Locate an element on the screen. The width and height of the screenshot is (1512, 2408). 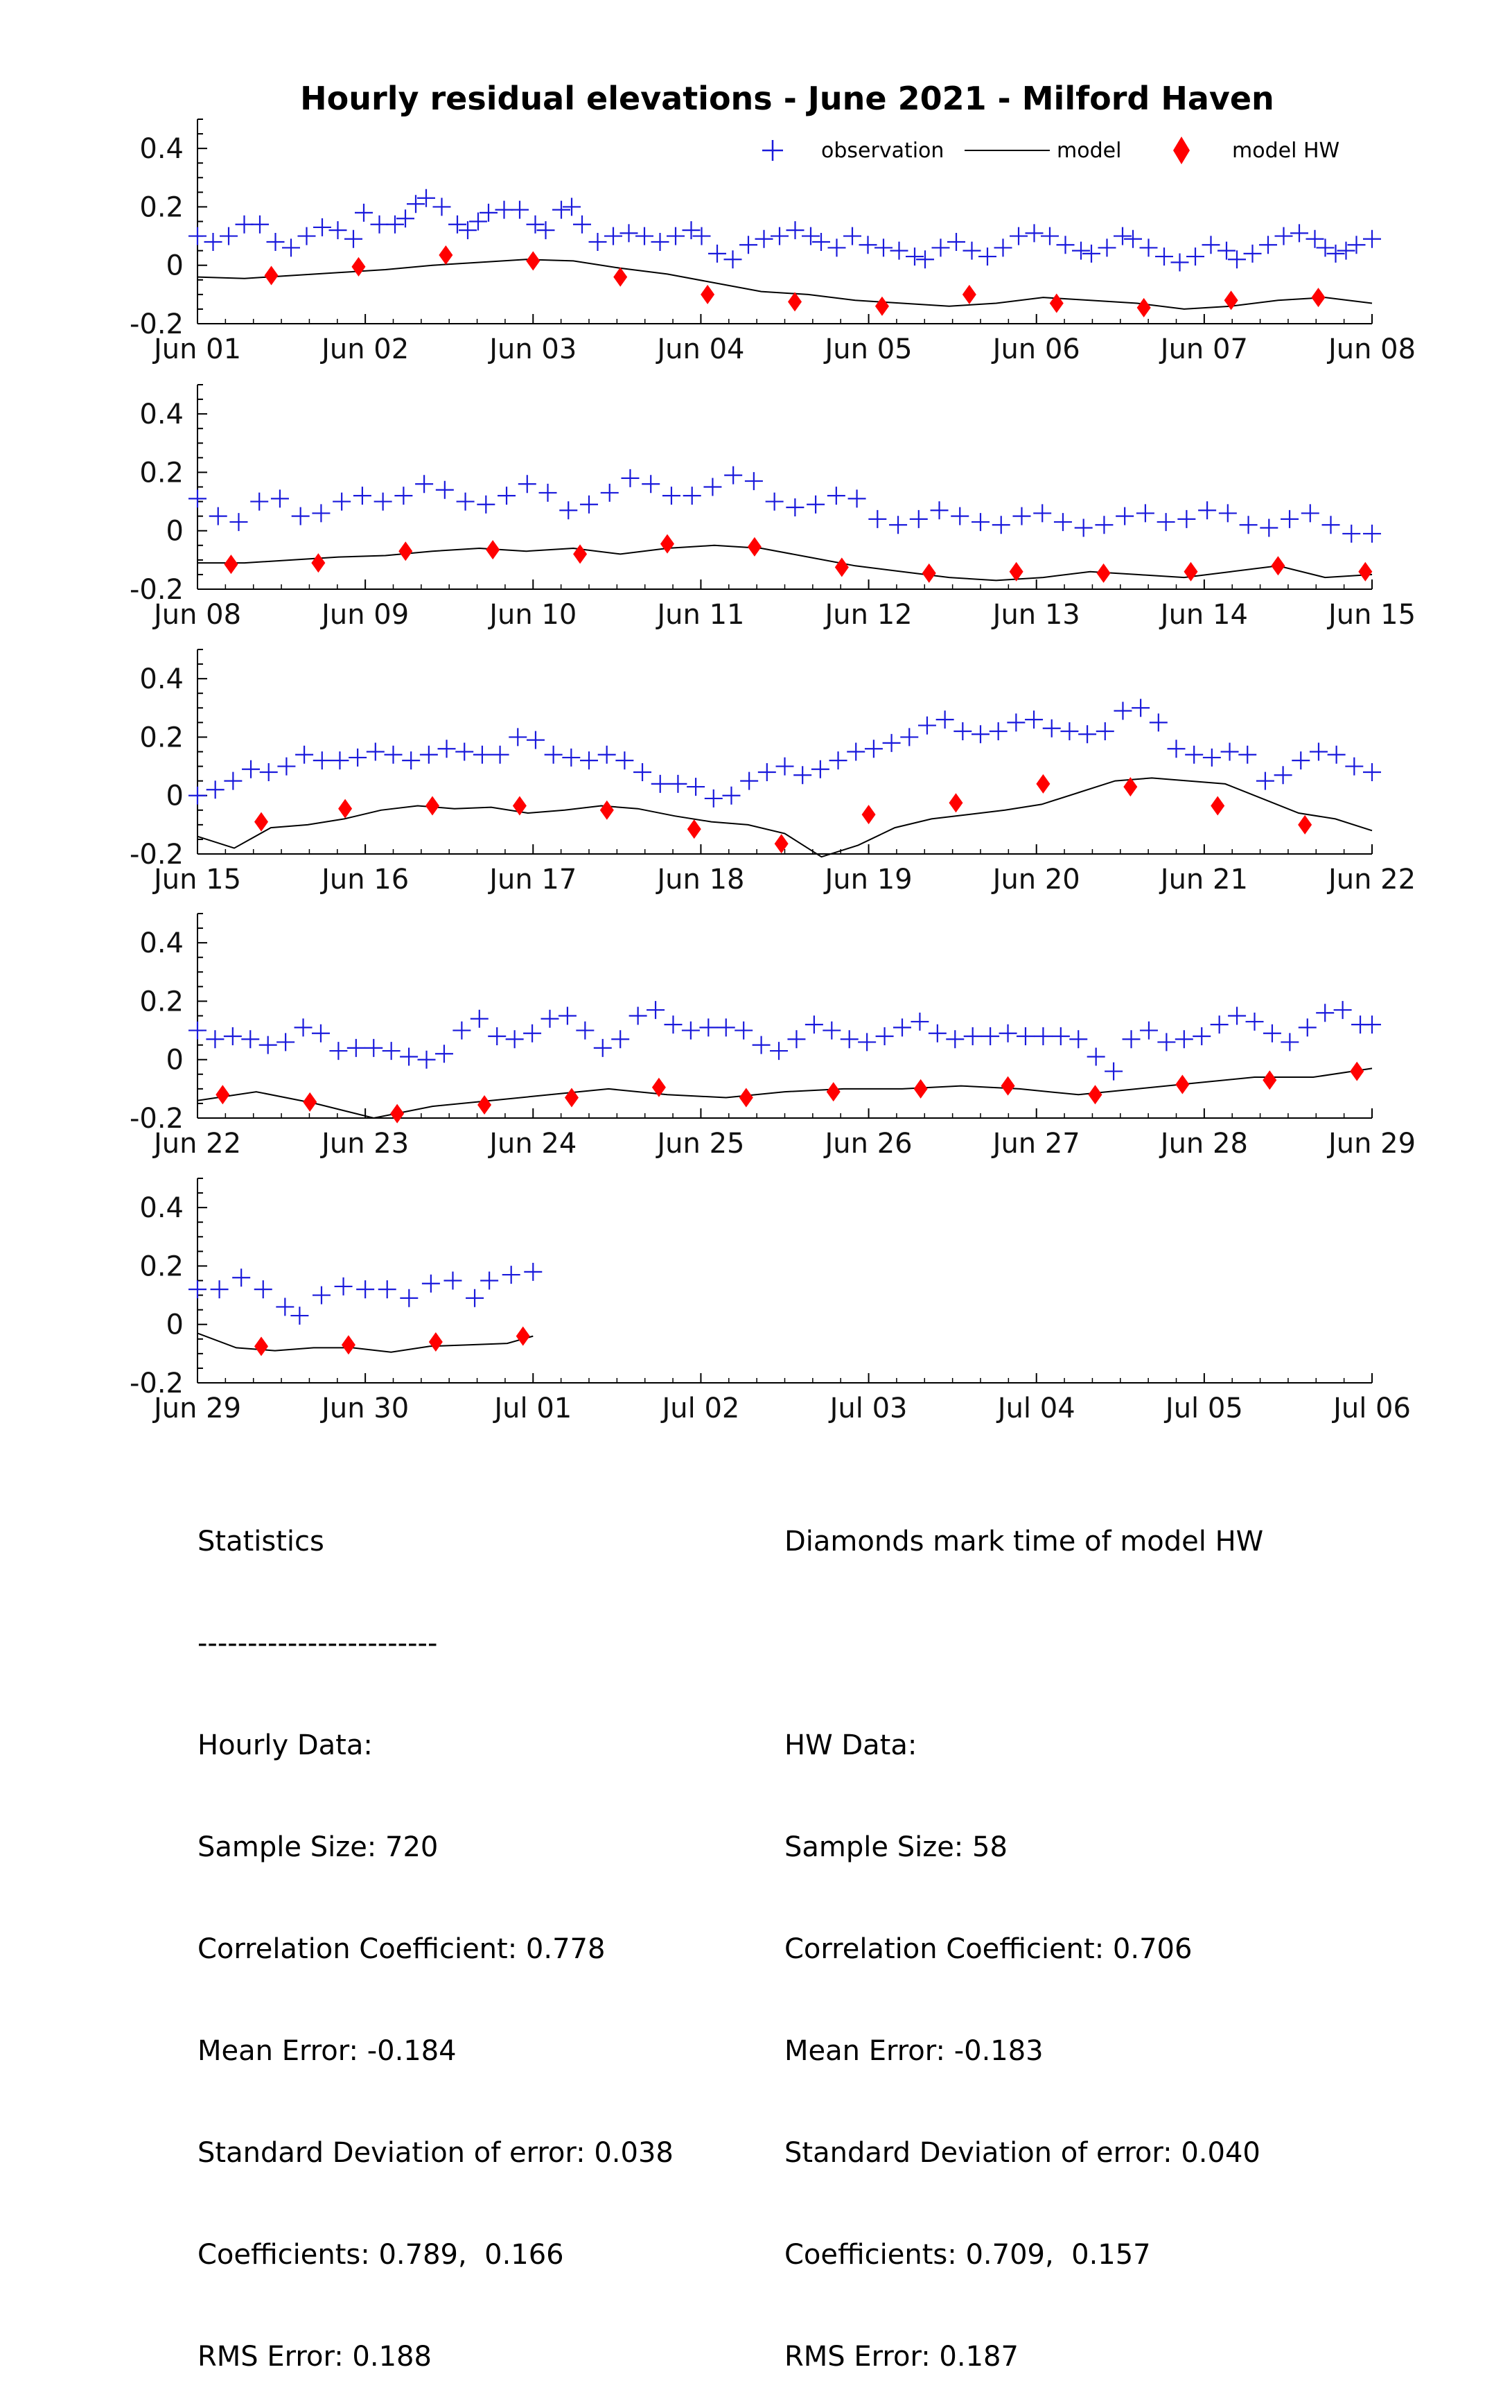
x-tick-label: Jun 03 is located at coordinates (532, 349).